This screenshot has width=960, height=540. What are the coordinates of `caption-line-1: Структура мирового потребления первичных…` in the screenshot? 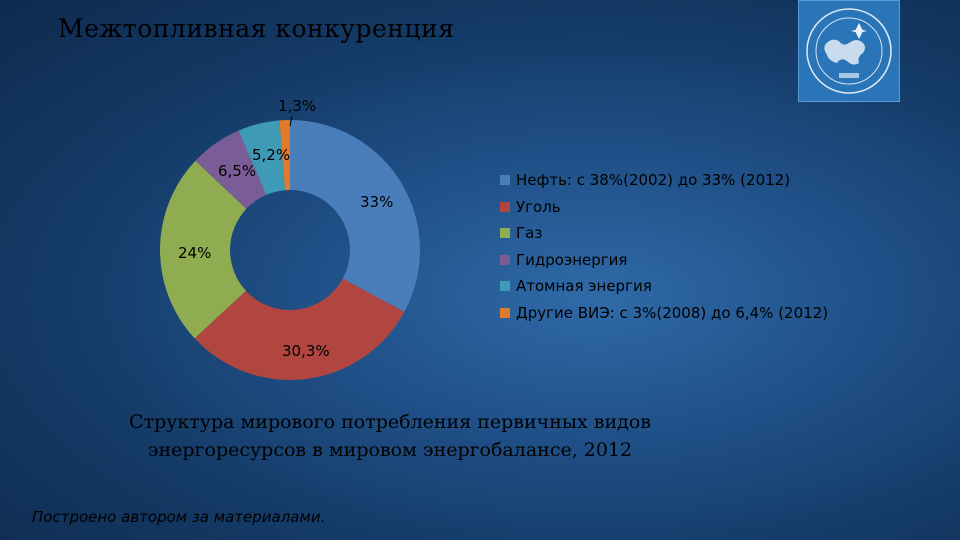 It's located at (390, 422).